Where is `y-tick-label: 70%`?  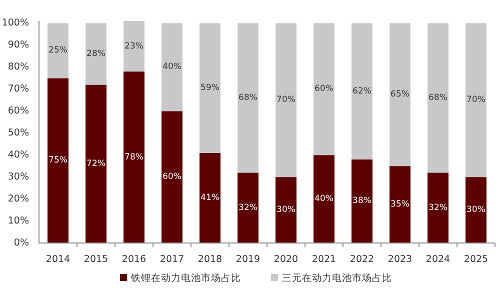 y-tick-label: 70% is located at coordinates (18, 89).